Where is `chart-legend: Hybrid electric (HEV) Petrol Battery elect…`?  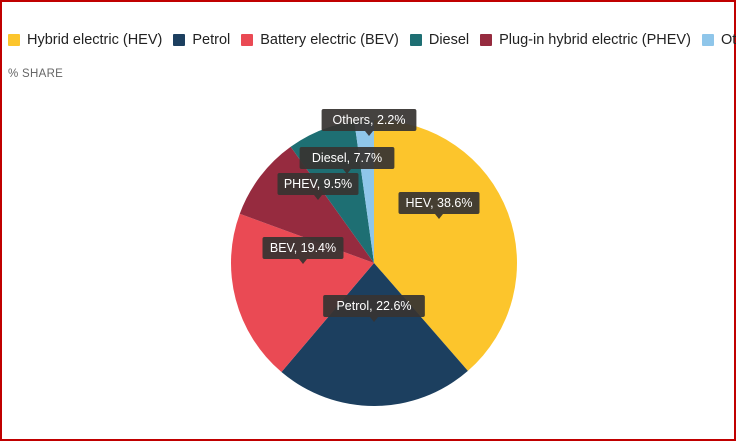 chart-legend: Hybrid electric (HEV) Petrol Battery elect… is located at coordinates (372, 40).